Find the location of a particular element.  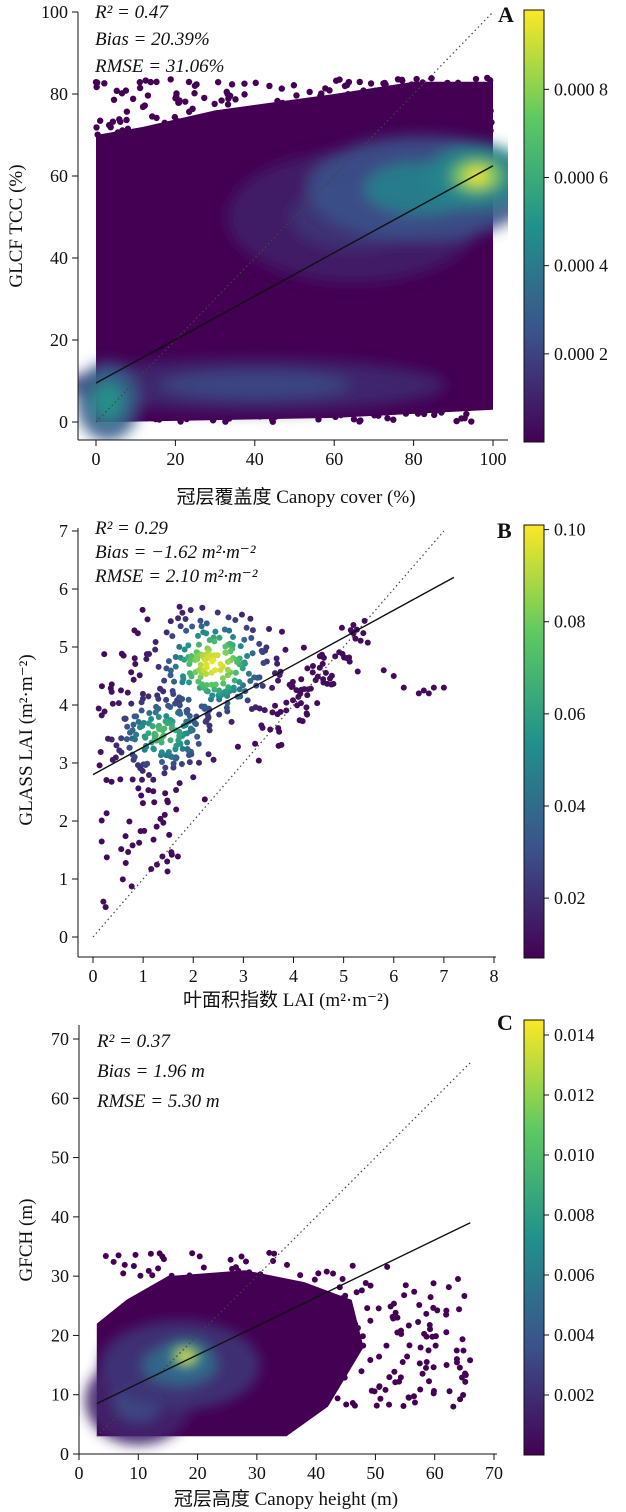

density-glow is located at coordinates (293, 287).